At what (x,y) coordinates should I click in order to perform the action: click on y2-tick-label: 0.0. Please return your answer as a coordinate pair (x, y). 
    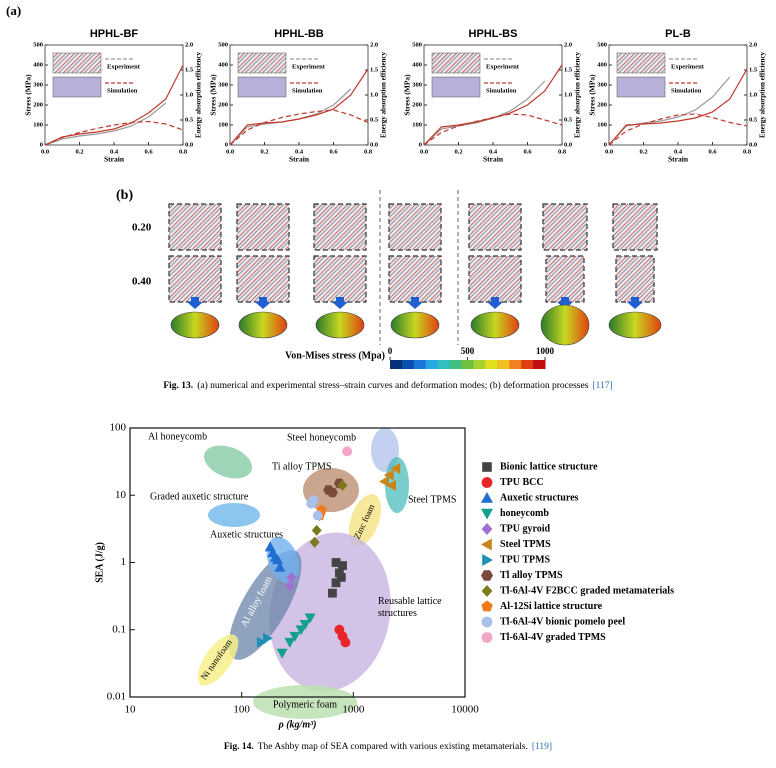
    Looking at the image, I should click on (568, 144).